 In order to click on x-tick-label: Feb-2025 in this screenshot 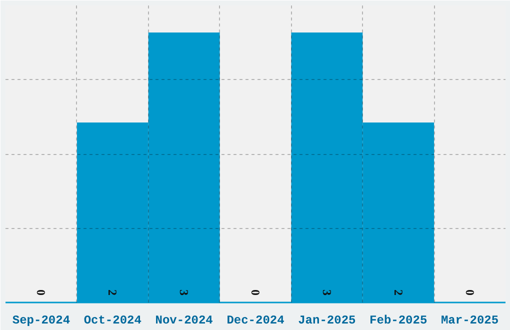, I will do `click(399, 321)`.